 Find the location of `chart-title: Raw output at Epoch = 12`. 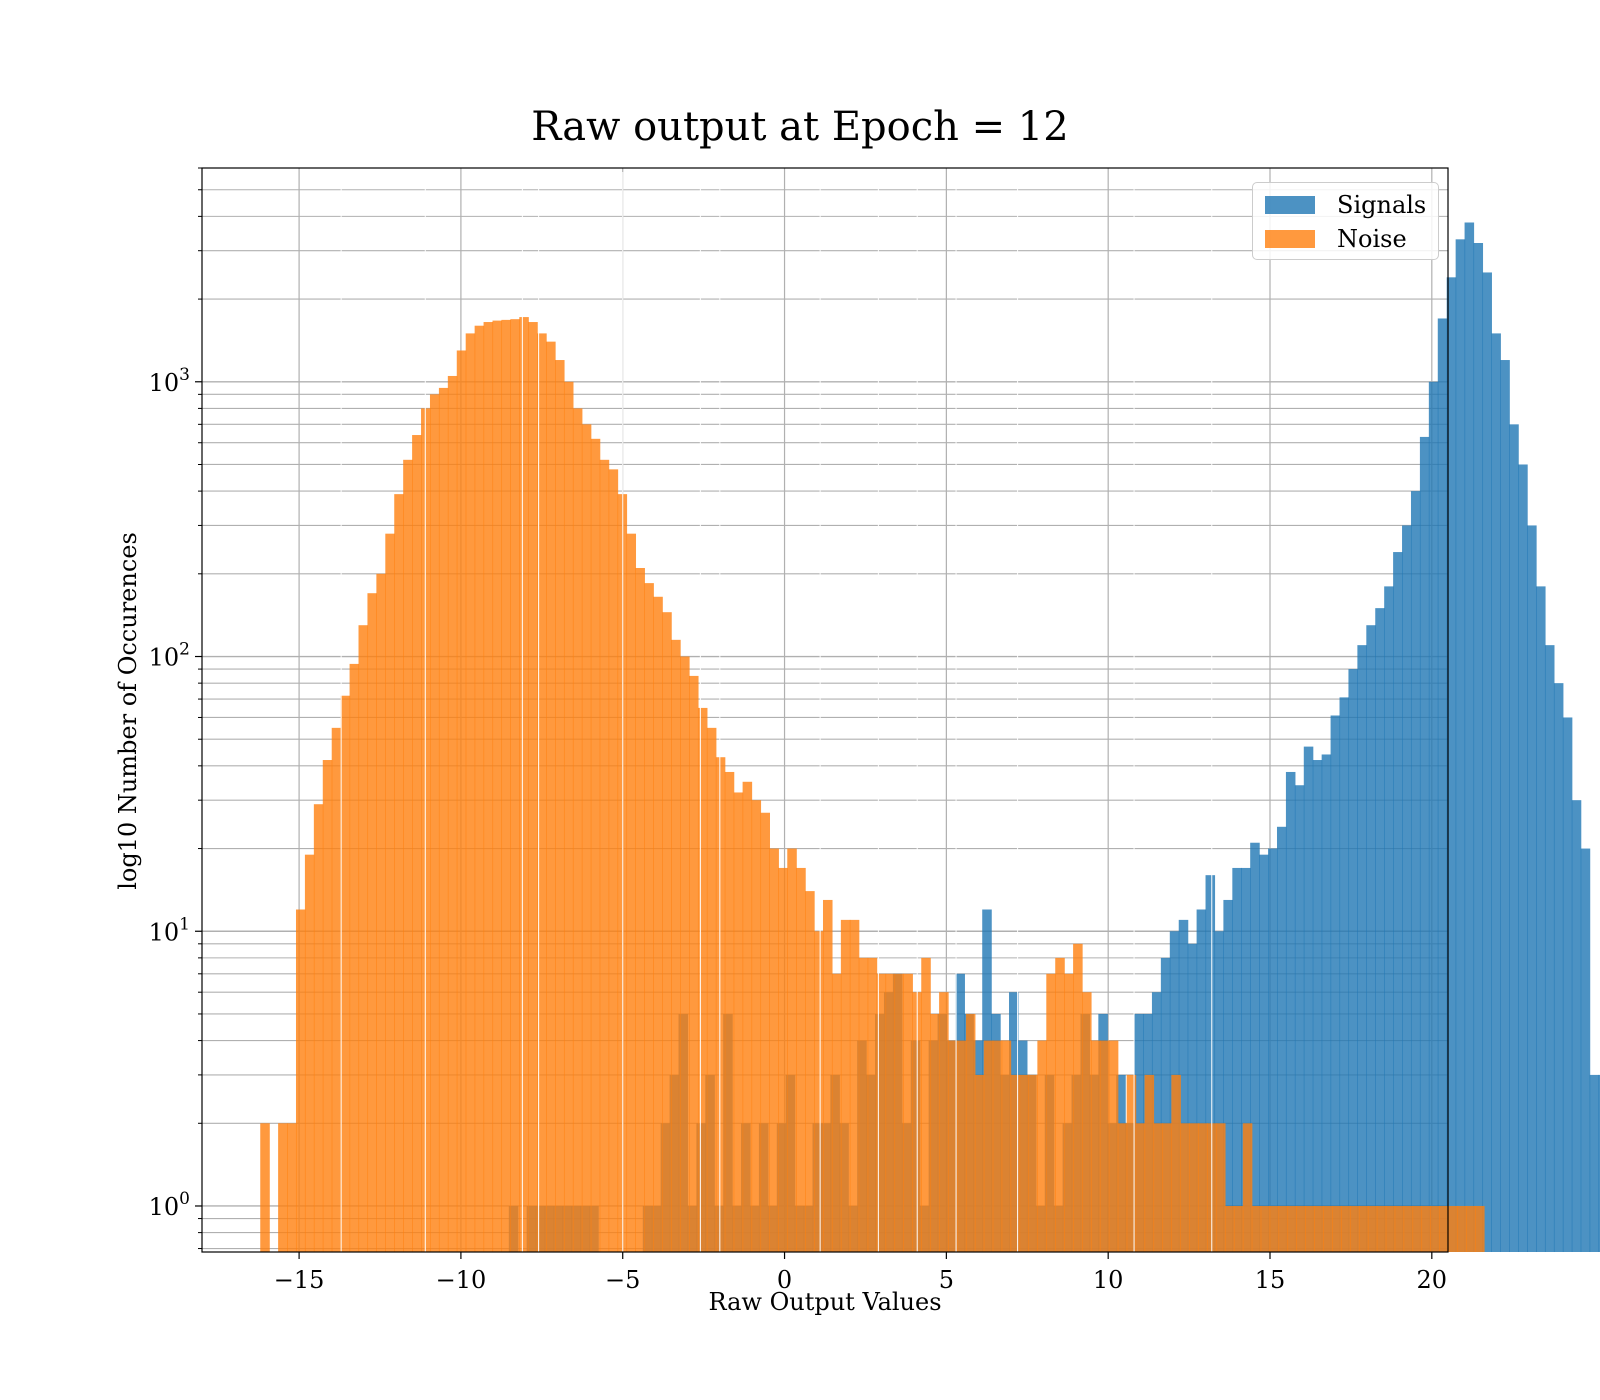

chart-title: Raw output at Epoch = 12 is located at coordinates (800, 127).